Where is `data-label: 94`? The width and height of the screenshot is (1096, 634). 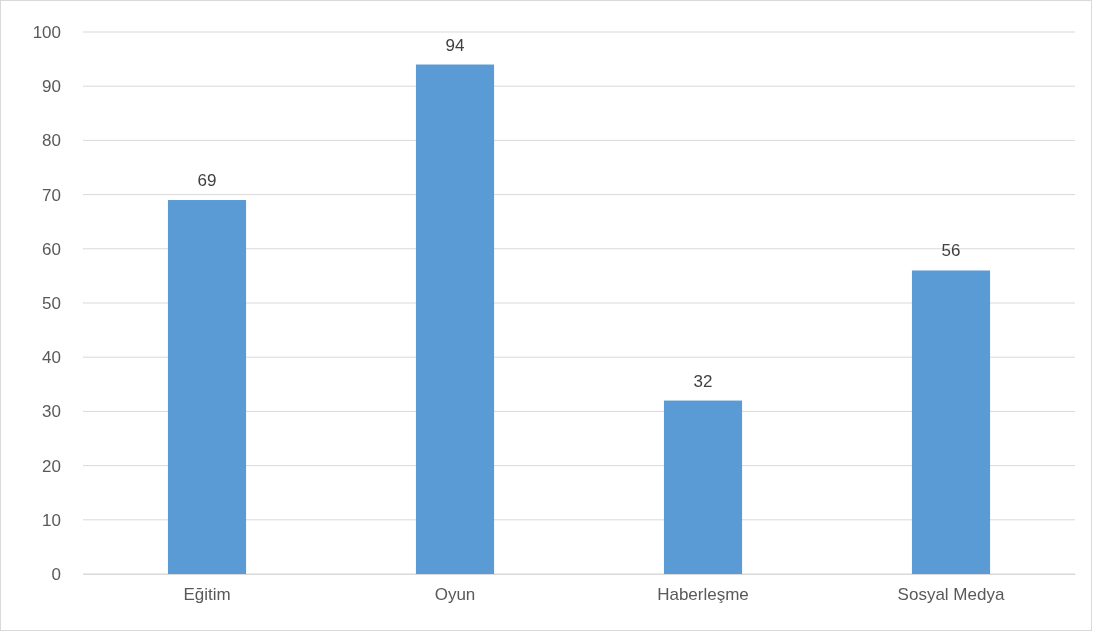
data-label: 94 is located at coordinates (455, 45).